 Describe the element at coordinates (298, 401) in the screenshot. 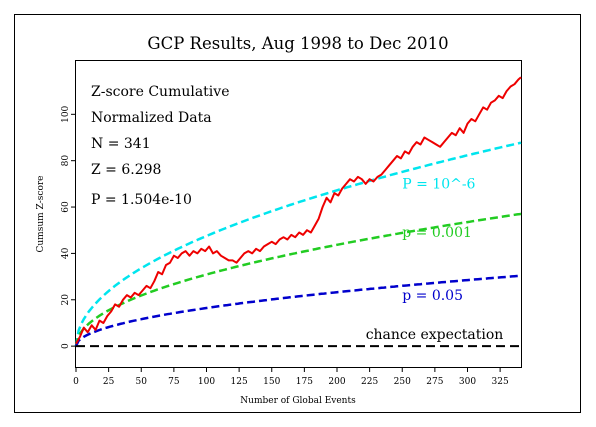

I see `x-axis-label: Number of Global Events` at that location.